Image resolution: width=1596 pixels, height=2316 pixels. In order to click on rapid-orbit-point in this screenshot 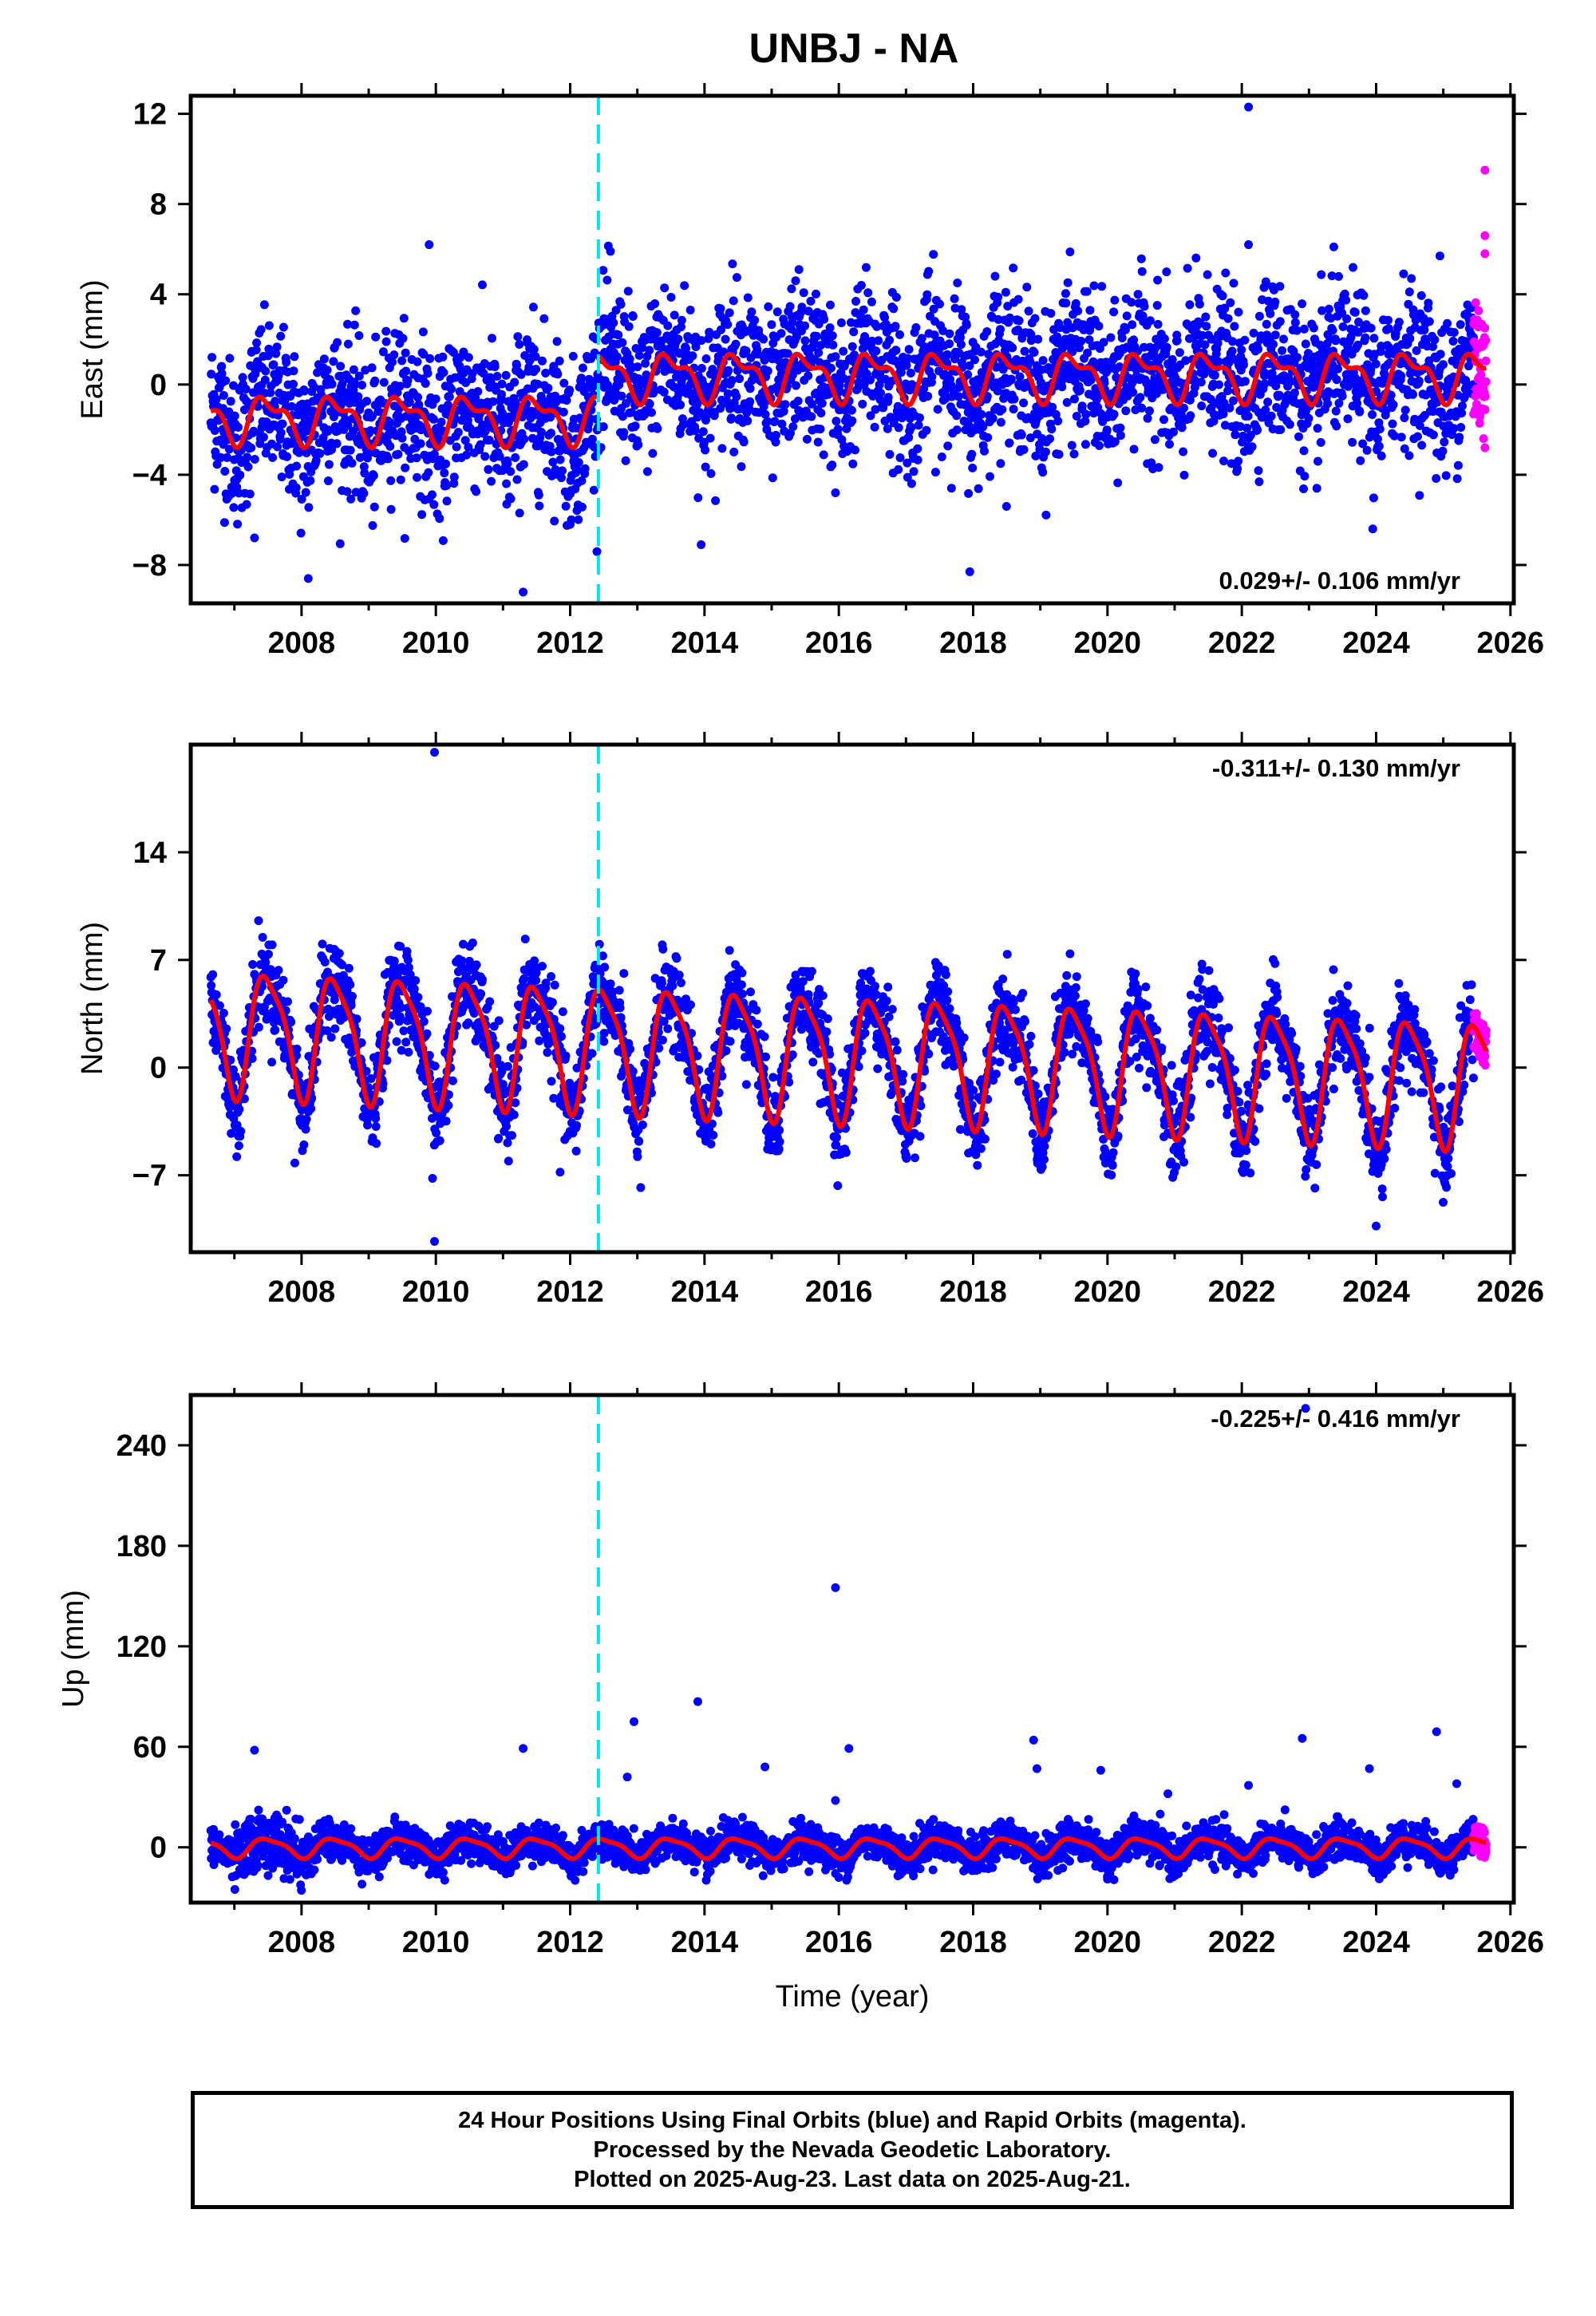, I will do `click(1486, 361)`.